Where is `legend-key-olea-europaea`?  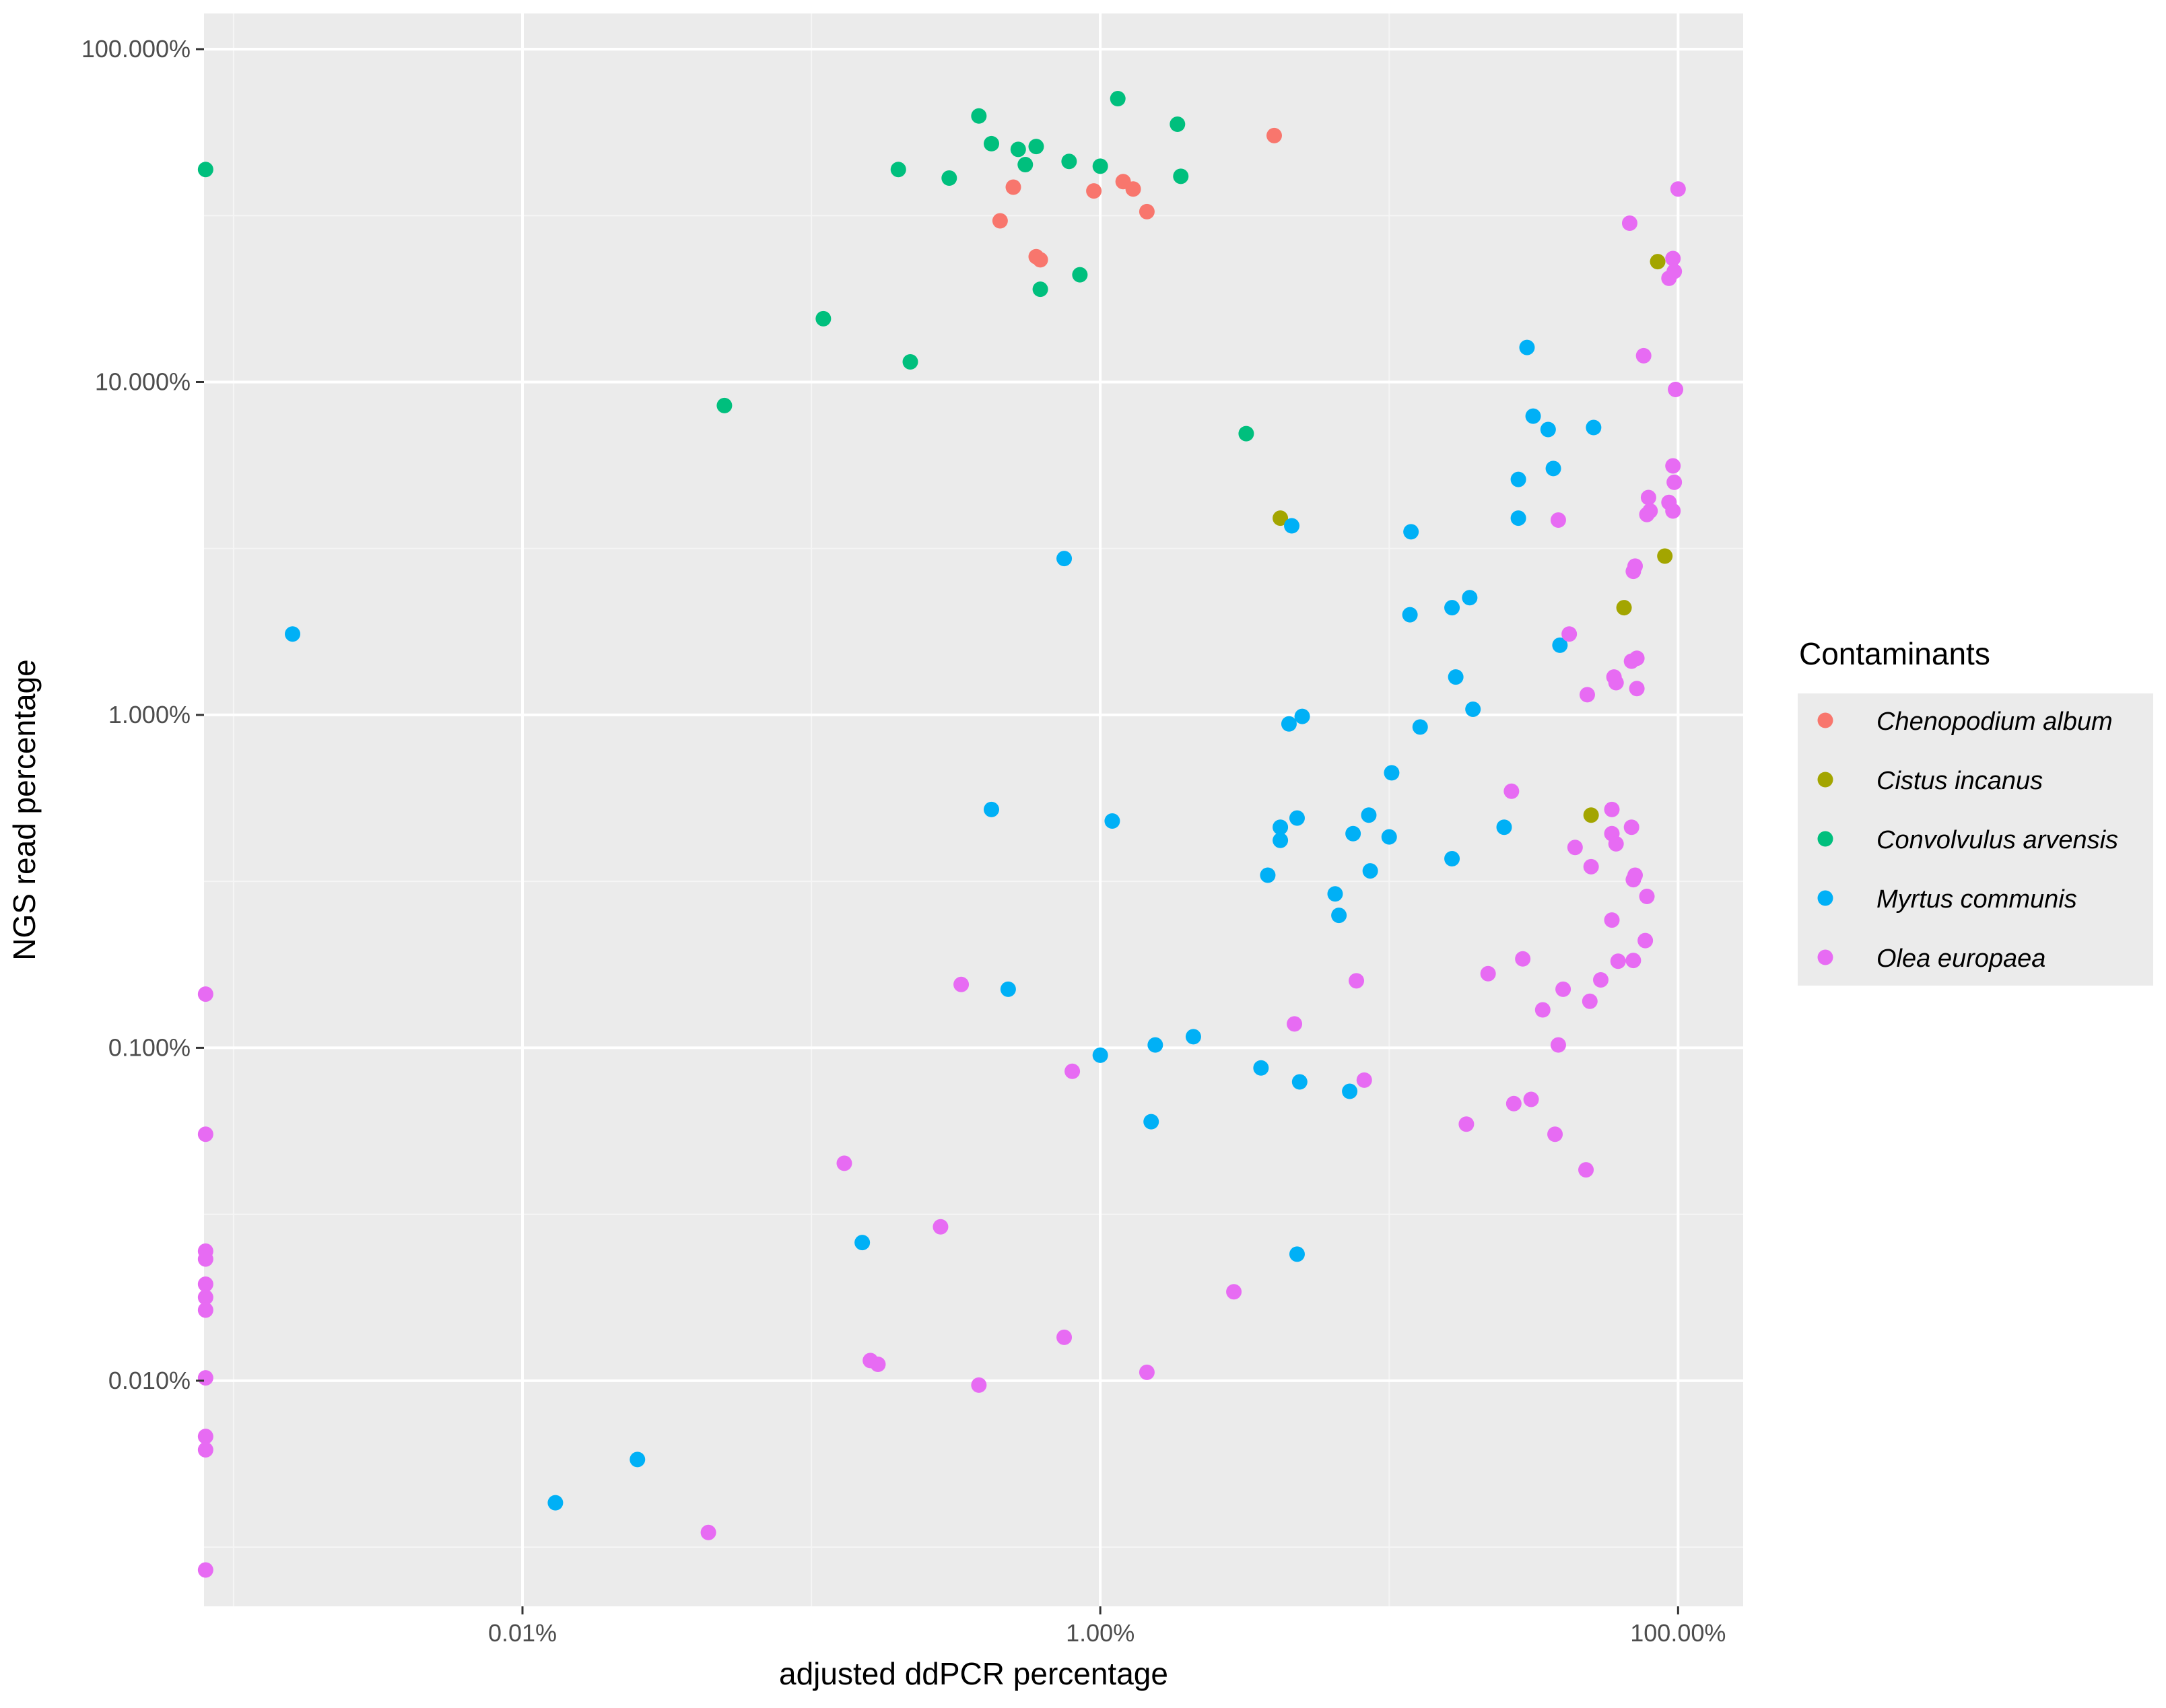
legend-key-olea-europaea is located at coordinates (1825, 957).